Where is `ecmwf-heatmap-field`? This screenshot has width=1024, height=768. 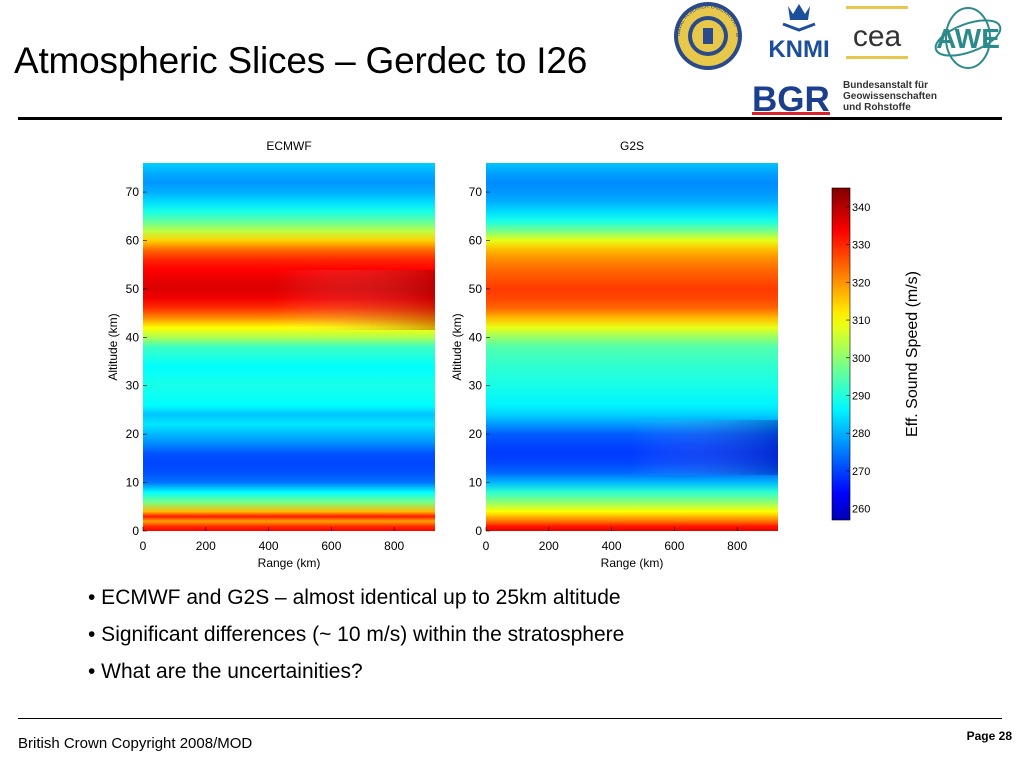 ecmwf-heatmap-field is located at coordinates (289, 347).